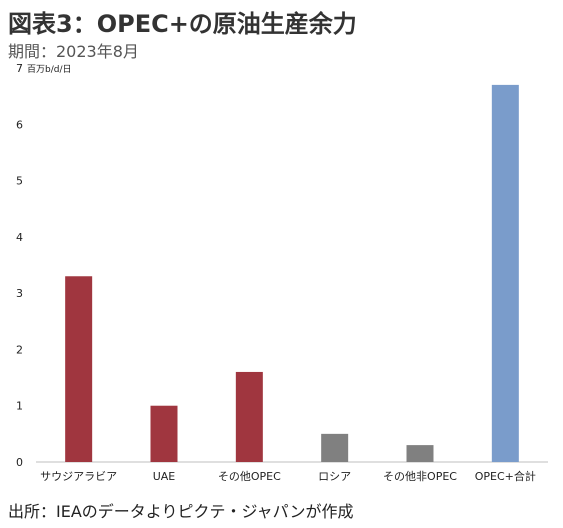  I want to click on y-tick-label: 5, so click(19, 181).